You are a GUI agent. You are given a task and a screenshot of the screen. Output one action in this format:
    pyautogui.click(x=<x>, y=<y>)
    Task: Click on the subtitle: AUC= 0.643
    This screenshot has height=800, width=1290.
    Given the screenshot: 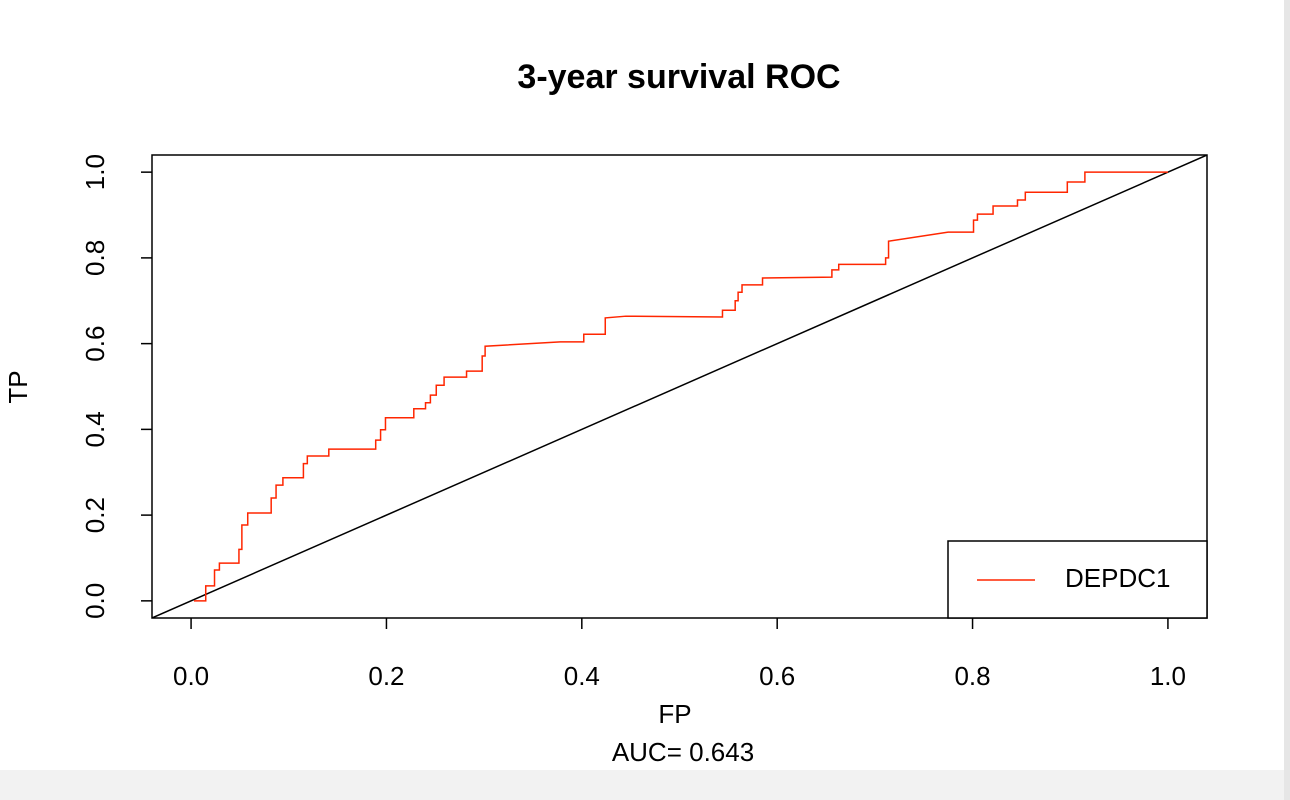 What is the action you would take?
    pyautogui.click(x=683, y=752)
    